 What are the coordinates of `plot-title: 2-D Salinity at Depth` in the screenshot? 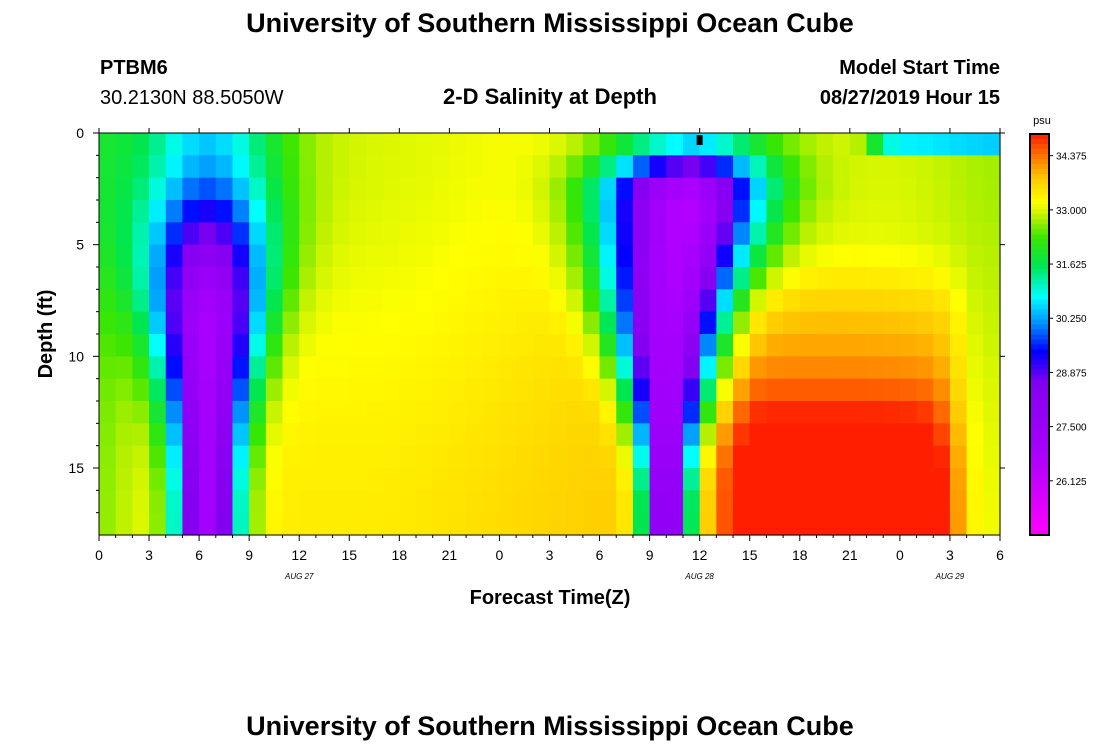 It's located at (550, 96).